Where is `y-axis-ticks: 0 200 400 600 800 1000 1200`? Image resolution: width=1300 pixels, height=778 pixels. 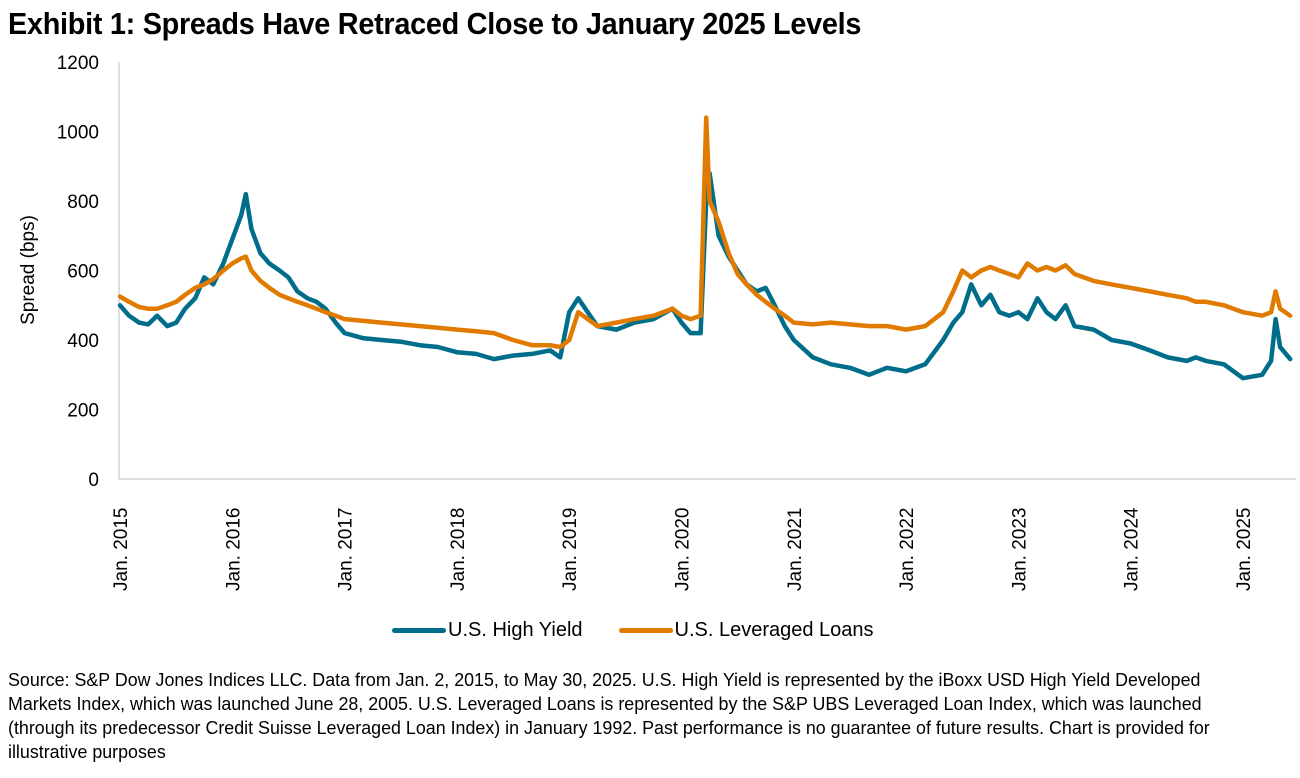 y-axis-ticks: 0 200 400 600 800 1000 1200 is located at coordinates (78, 272).